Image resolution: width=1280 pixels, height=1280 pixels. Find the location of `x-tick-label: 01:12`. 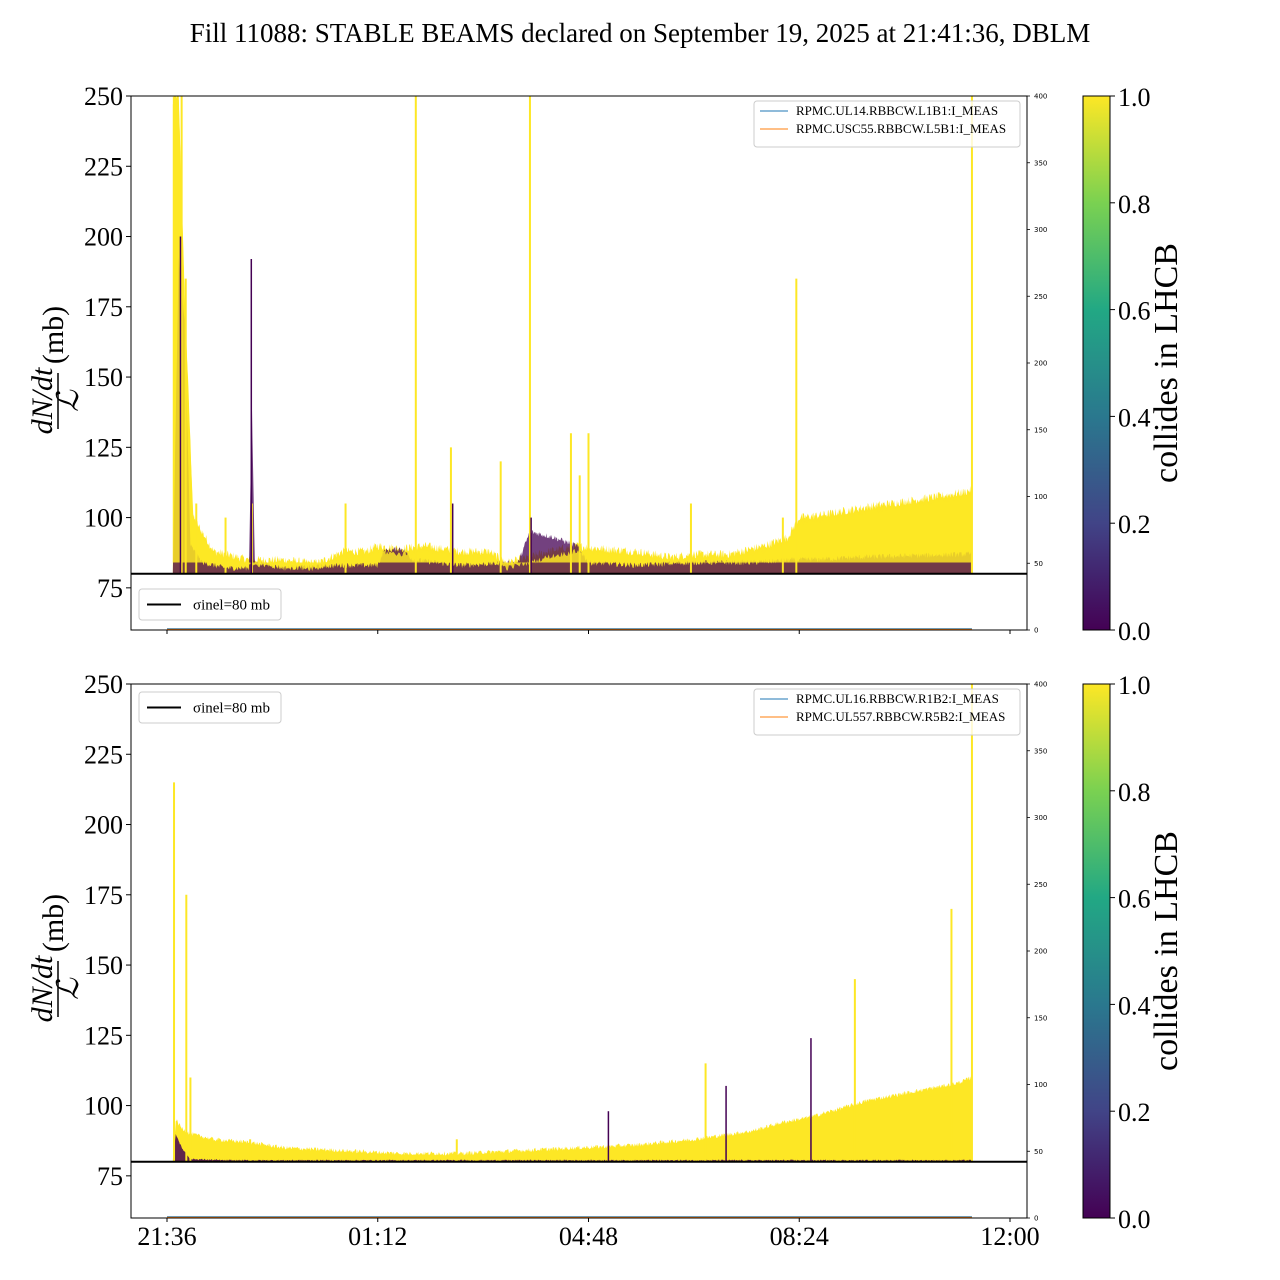

x-tick-label: 01:12 is located at coordinates (377, 1236).